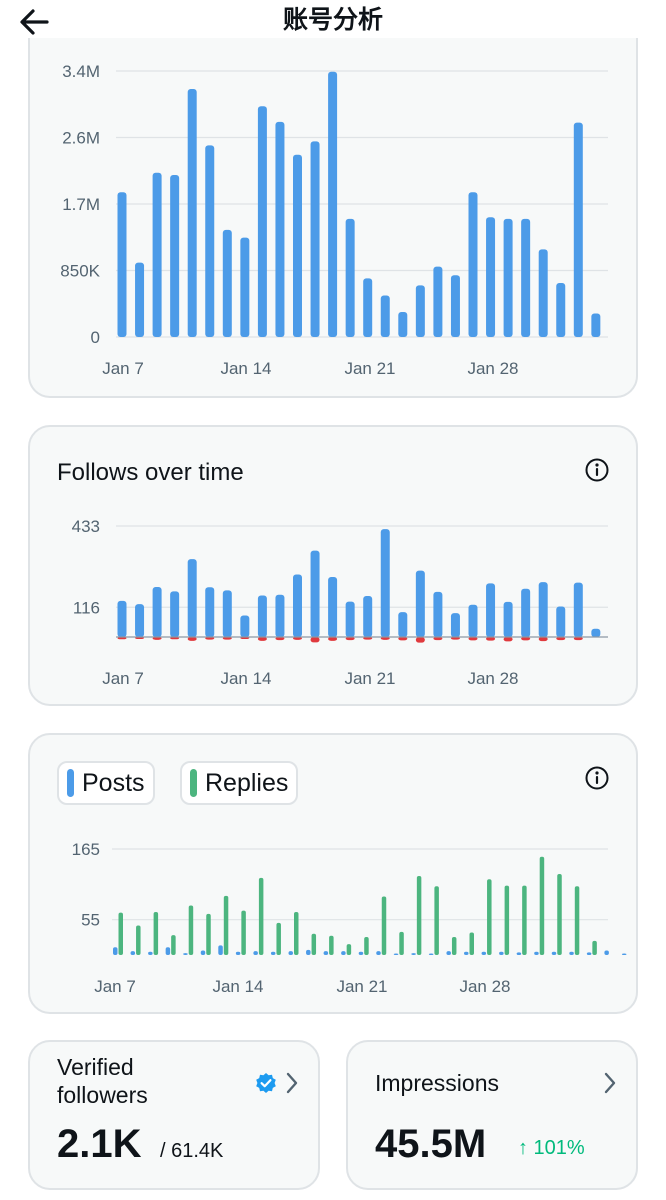  Describe the element at coordinates (99, 1144) in the screenshot. I see `verified-followers-value: 2.1K` at that location.